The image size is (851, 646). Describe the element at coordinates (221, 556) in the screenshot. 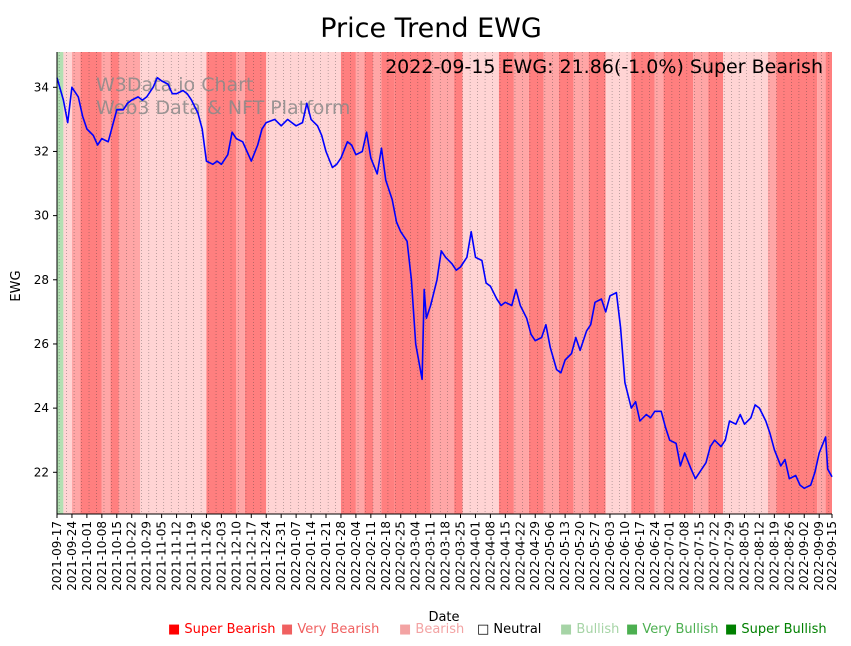

I see `x-tick-label: 2021-12-03` at that location.